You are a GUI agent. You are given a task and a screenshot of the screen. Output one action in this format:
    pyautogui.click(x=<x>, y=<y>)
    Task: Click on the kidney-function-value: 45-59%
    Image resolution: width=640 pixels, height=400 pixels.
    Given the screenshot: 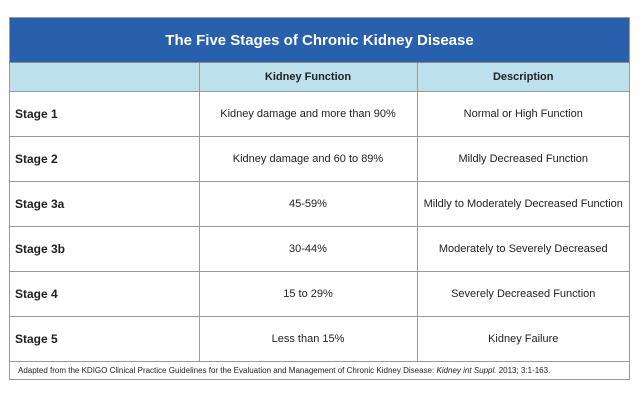 What is the action you would take?
    pyautogui.click(x=308, y=203)
    